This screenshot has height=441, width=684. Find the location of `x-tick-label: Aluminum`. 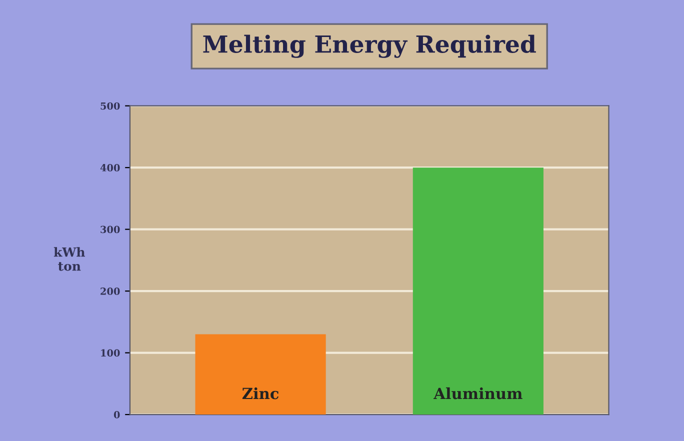

x-tick-label: Aluminum is located at coordinates (478, 393).